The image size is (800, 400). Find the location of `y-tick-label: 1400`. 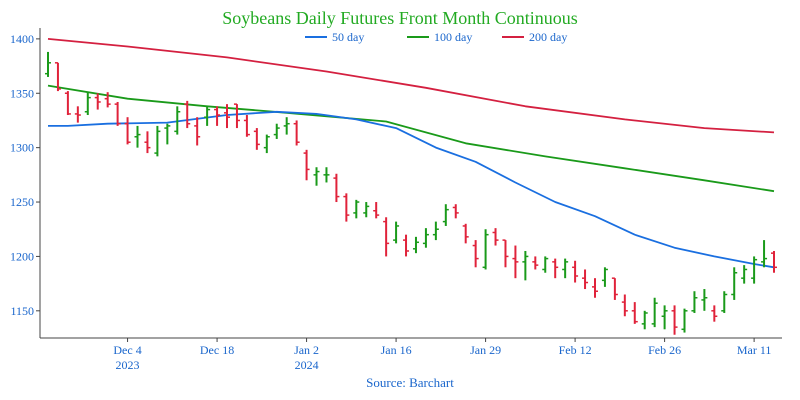

y-tick-label: 1400 is located at coordinates (22, 39).